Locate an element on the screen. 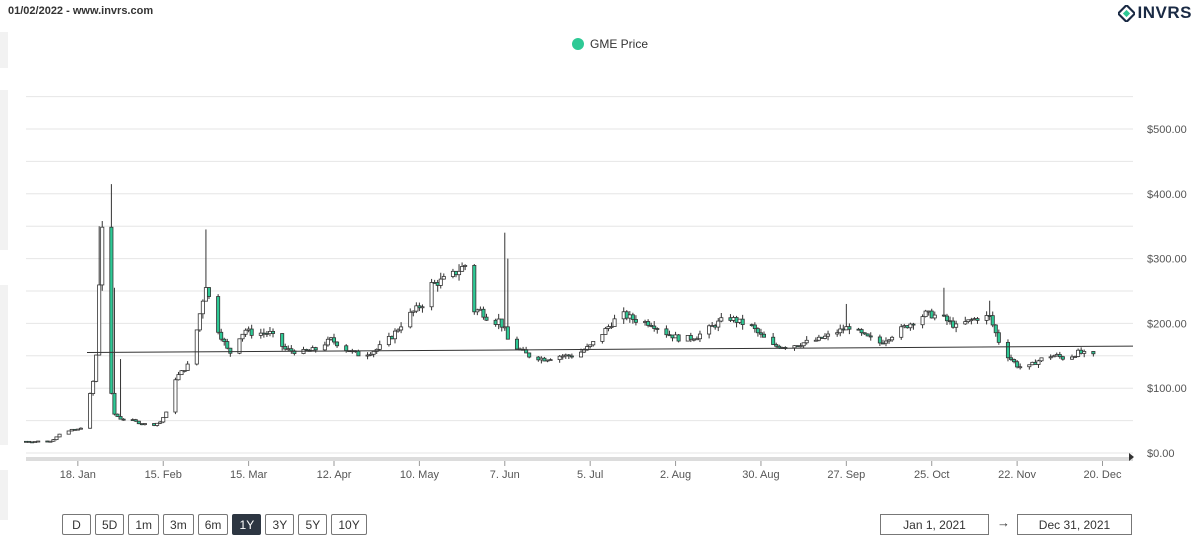 Image resolution: width=1200 pixels, height=555 pixels. range-button-5d: 5D is located at coordinates (110, 524).